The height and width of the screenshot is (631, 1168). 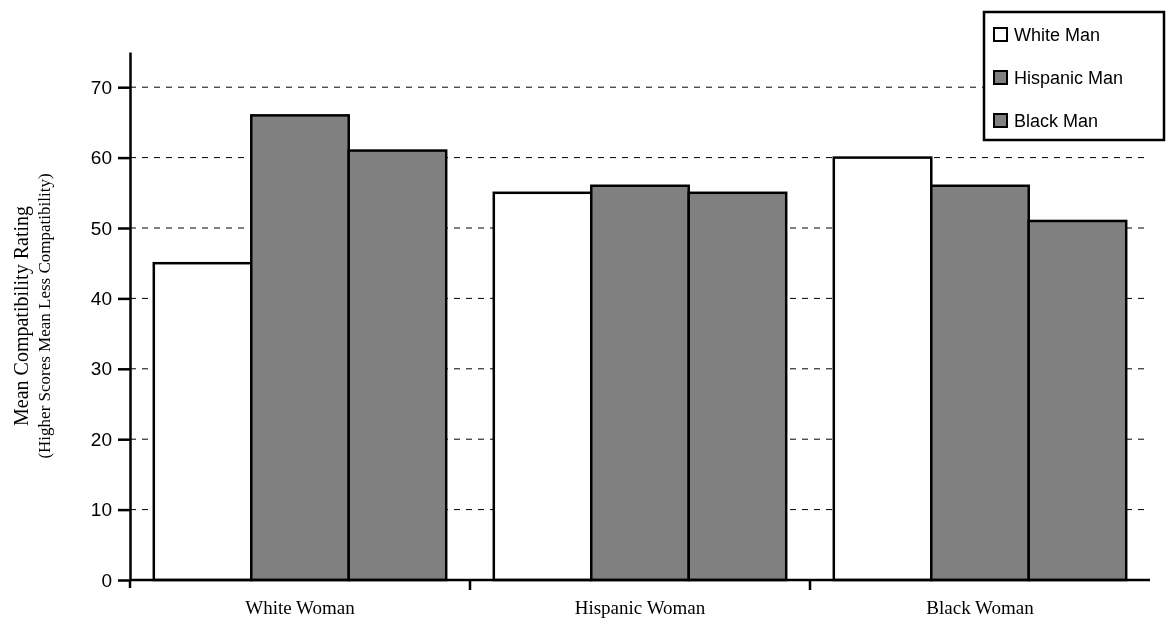 I want to click on y-tick-label: 70, so click(x=101, y=87).